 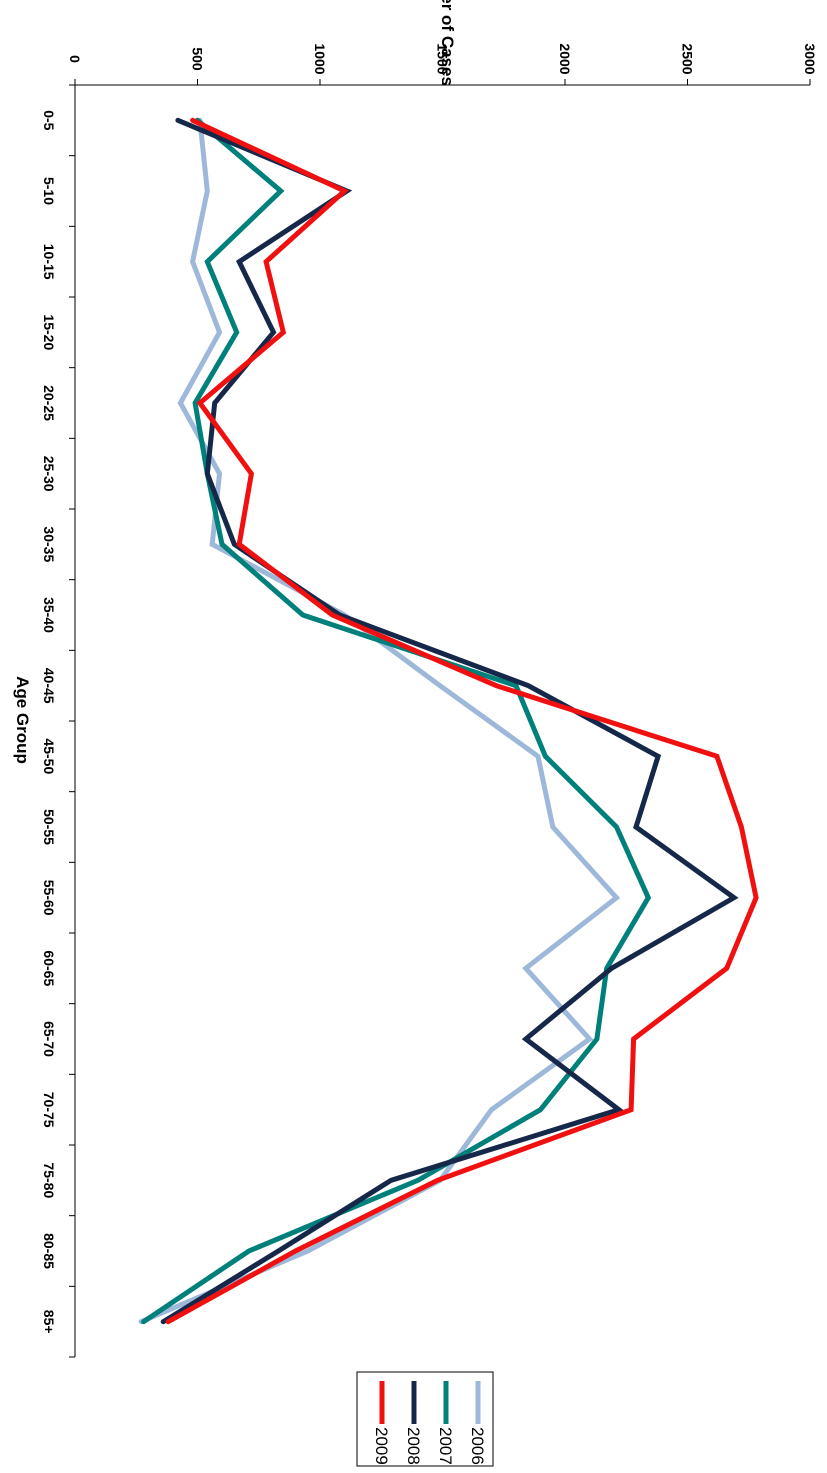 What do you see at coordinates (49, 191) in the screenshot?
I see `category-tick-label: 5-10` at bounding box center [49, 191].